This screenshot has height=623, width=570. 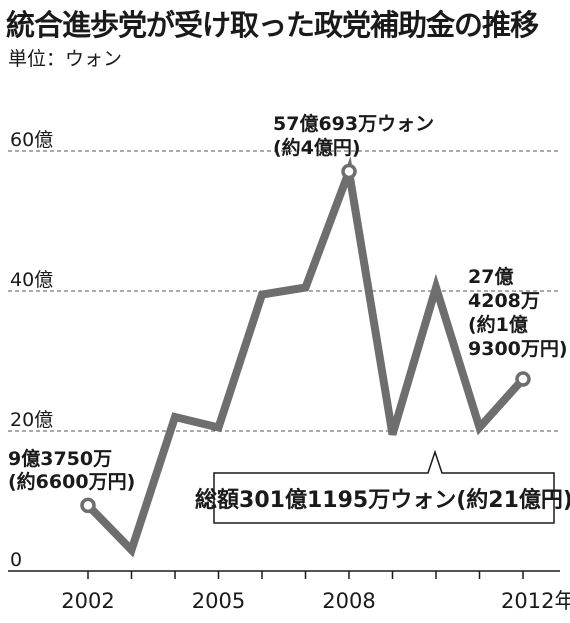 What do you see at coordinates (518, 349) in the screenshot?
I see `annotation-2012-line-3: 9300万円)` at bounding box center [518, 349].